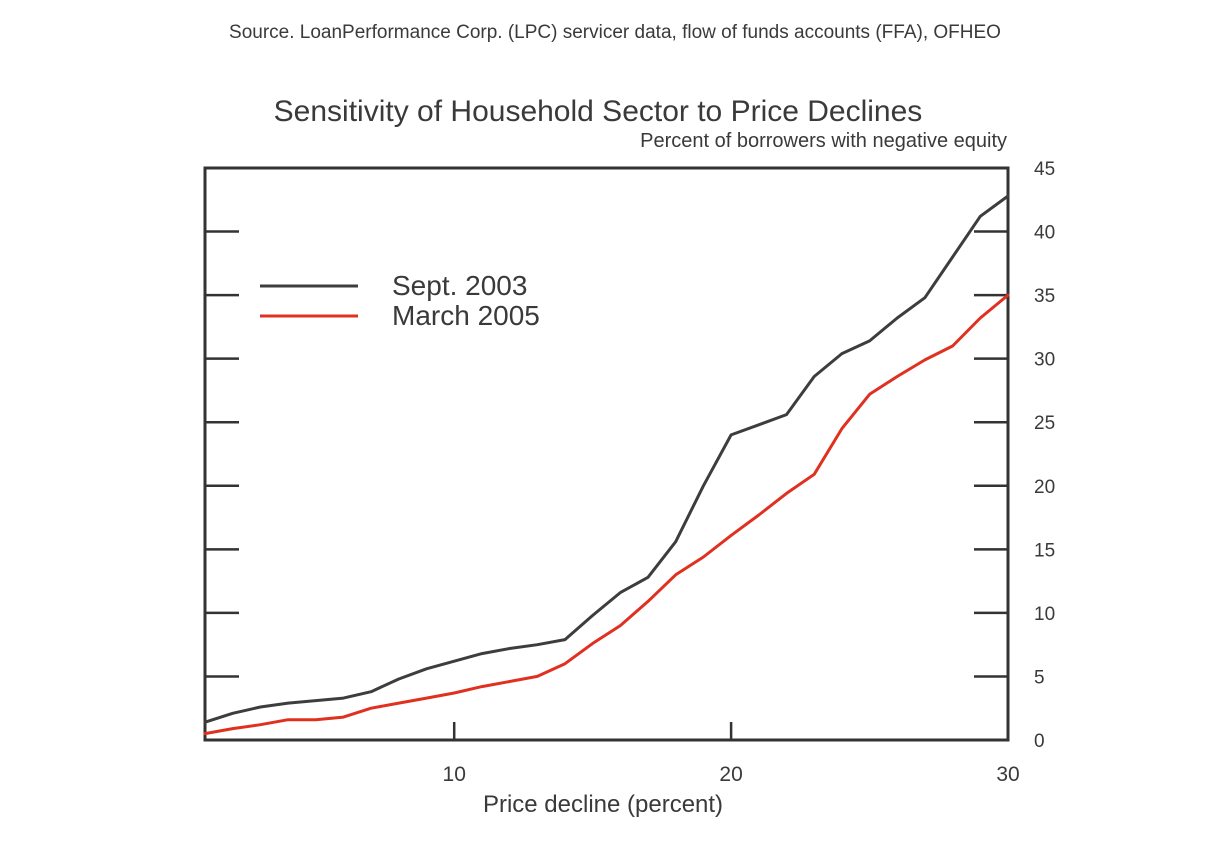 The width and height of the screenshot is (1220, 866). What do you see at coordinates (1044, 487) in the screenshot?
I see `y-tick-label: 20` at bounding box center [1044, 487].